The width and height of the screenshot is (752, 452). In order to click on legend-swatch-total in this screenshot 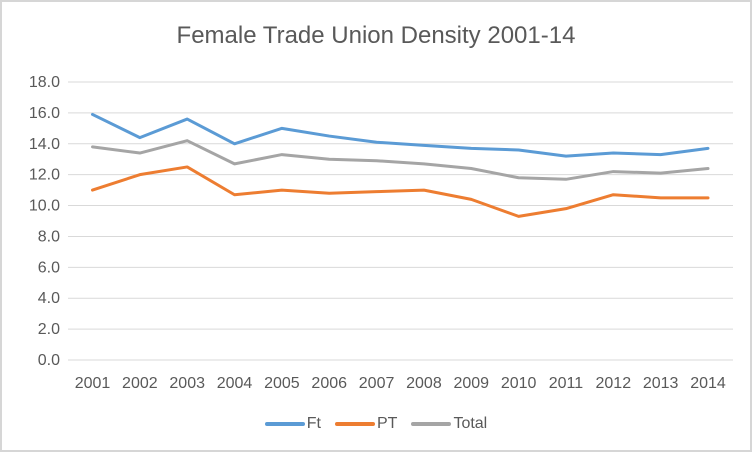, I will do `click(431, 424)`.